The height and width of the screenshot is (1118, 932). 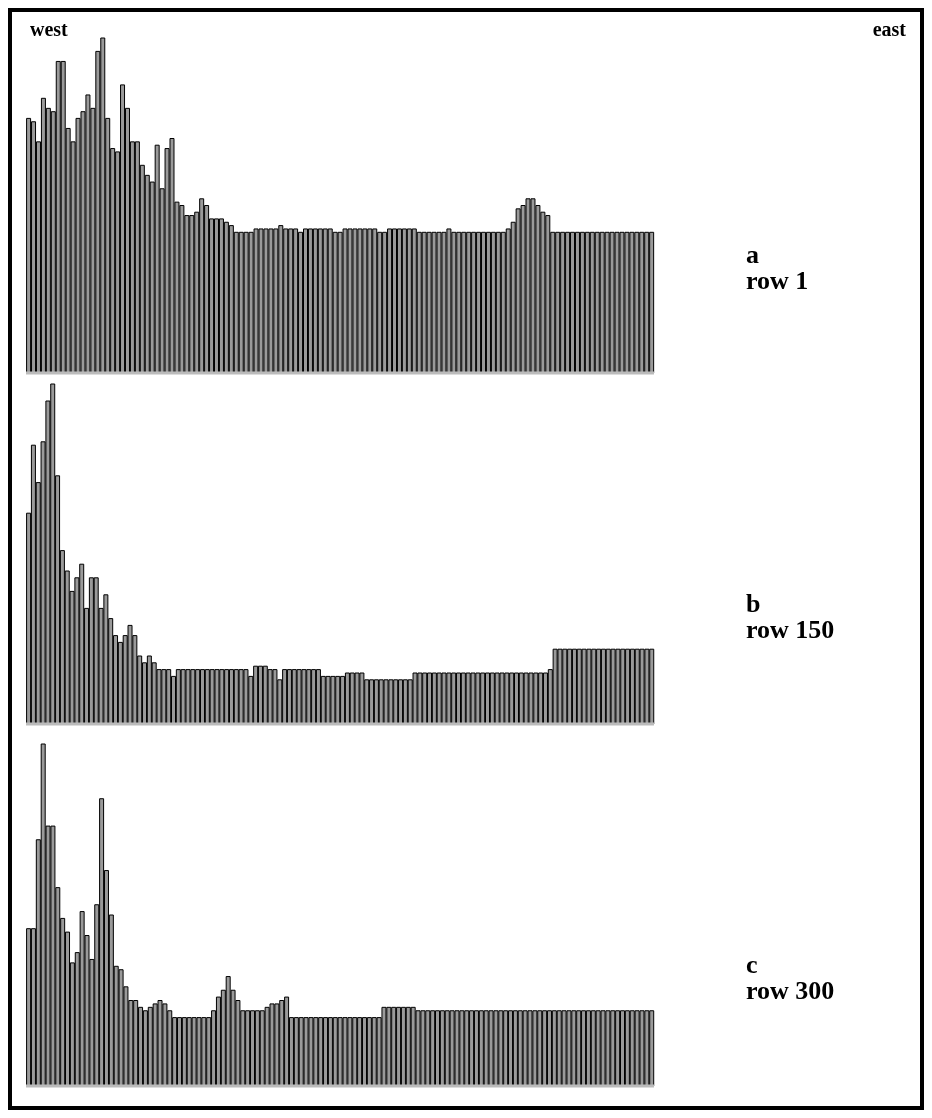 What do you see at coordinates (753, 603) in the screenshot?
I see `text: b` at bounding box center [753, 603].